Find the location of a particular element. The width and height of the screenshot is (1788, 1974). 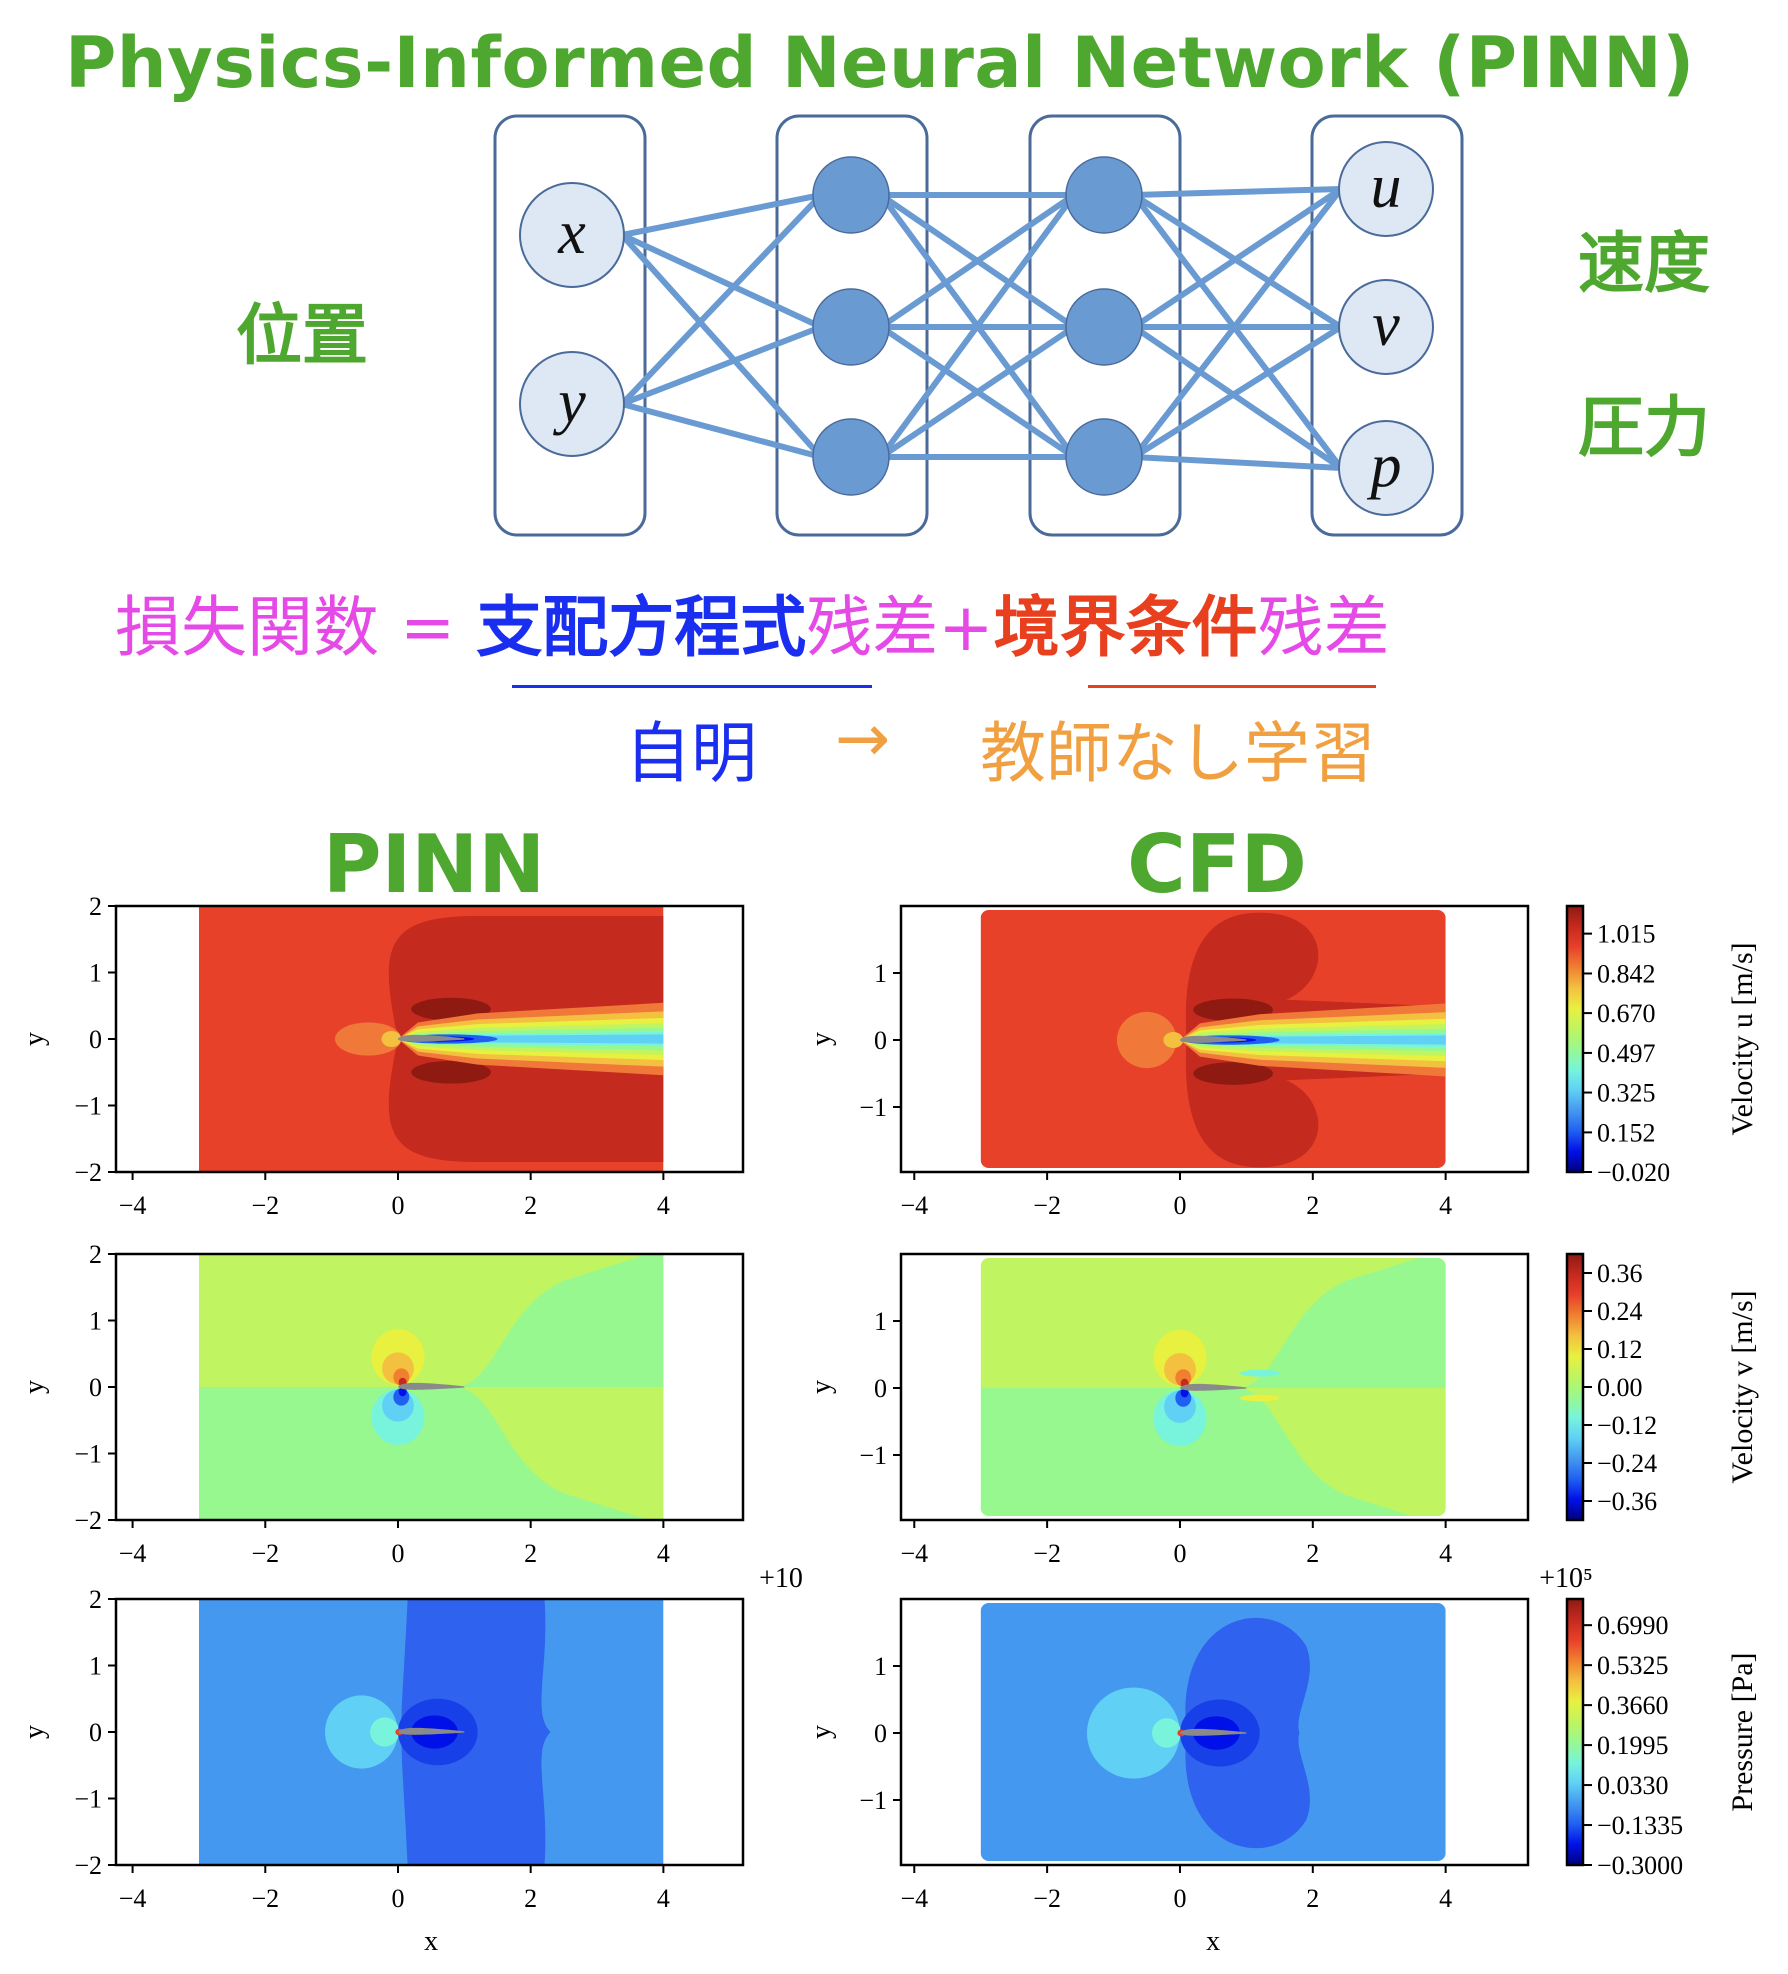

plot-pinn-p: −4 −2 0 2 4 −2 −1 0 1 2 y x +10 is located at coordinates (411, 1760).